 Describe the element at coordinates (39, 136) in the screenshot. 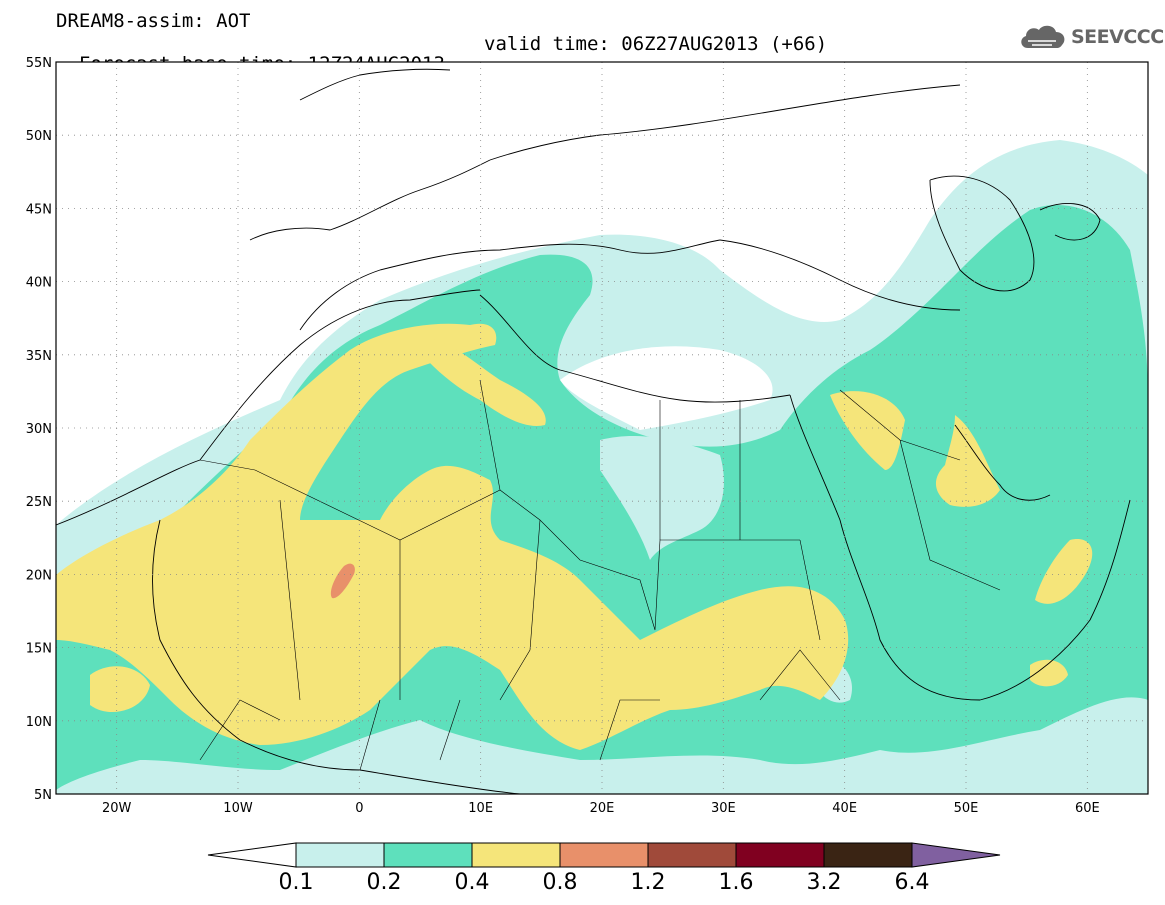

I see `lat-tick-label: 50N` at that location.